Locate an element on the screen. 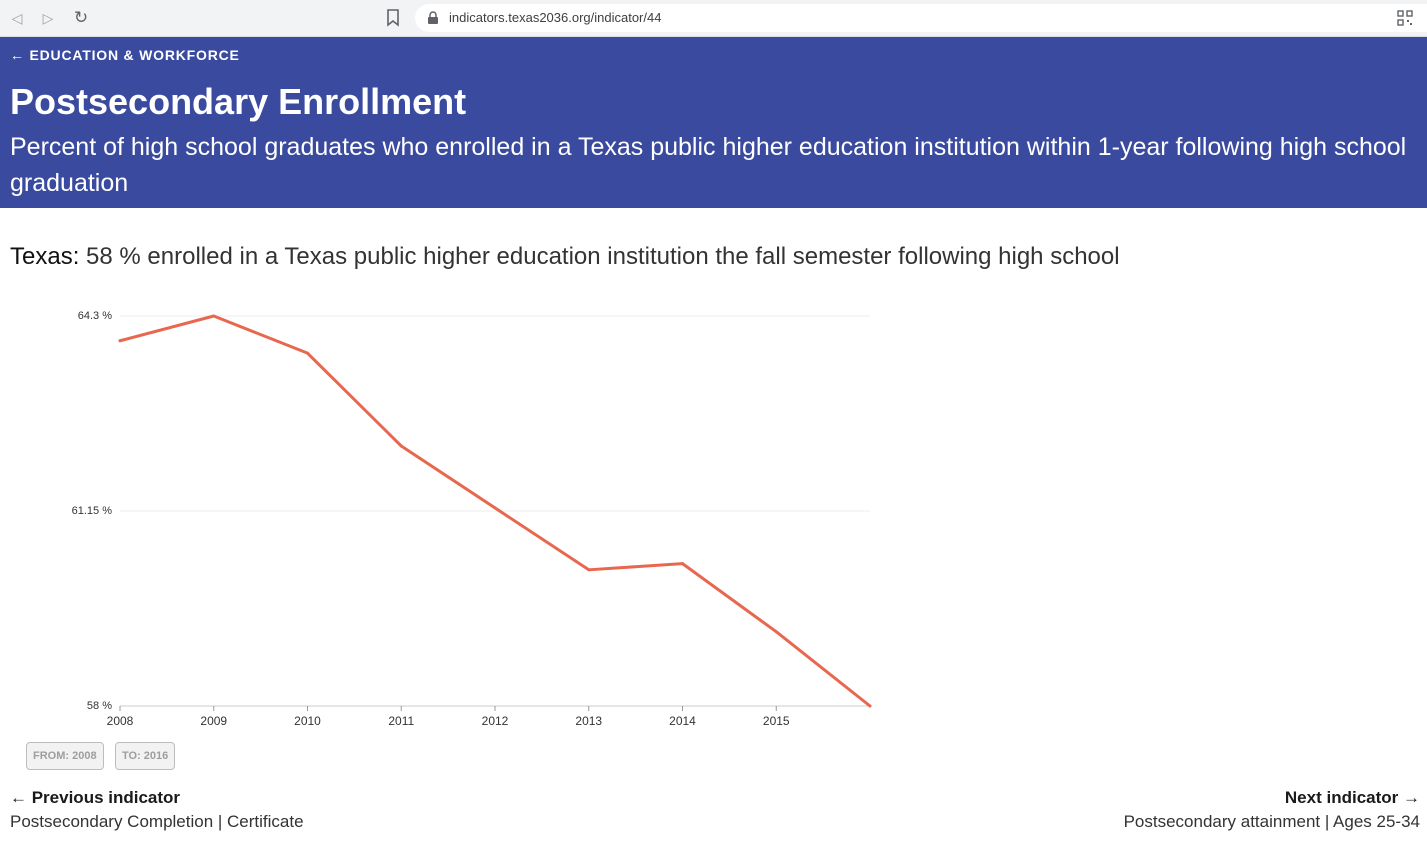  address-bar: indicators.texas2036.org/indicator/44 is located at coordinates (921, 18).